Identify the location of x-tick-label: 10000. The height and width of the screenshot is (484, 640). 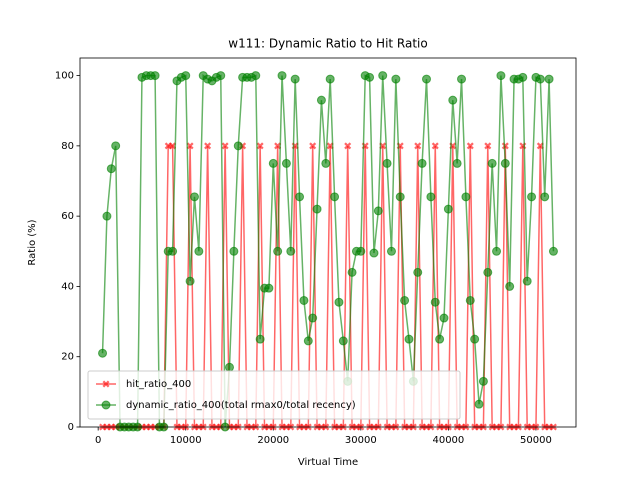
(186, 440).